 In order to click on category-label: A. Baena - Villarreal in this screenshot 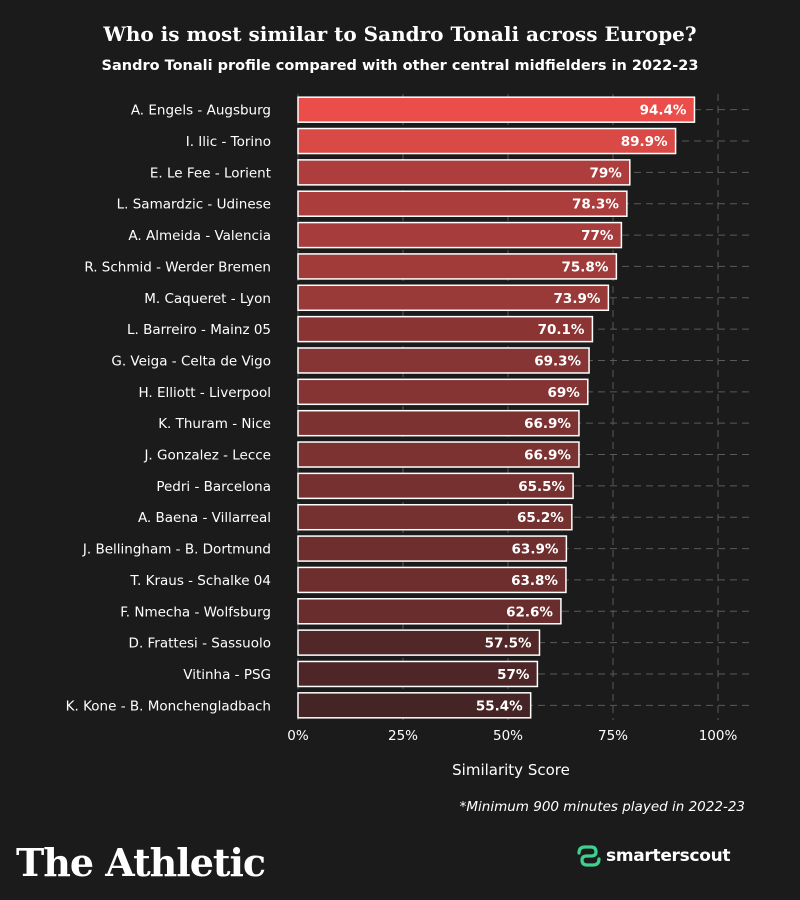, I will do `click(204, 518)`.